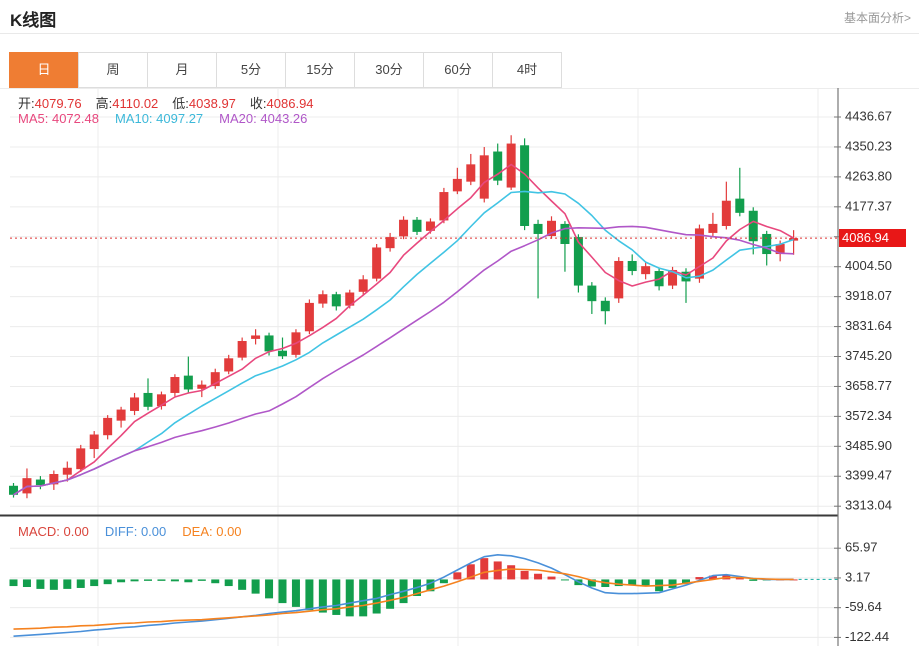  I want to click on fundamental-analysis-link: 基本面分析>, so click(877, 18).